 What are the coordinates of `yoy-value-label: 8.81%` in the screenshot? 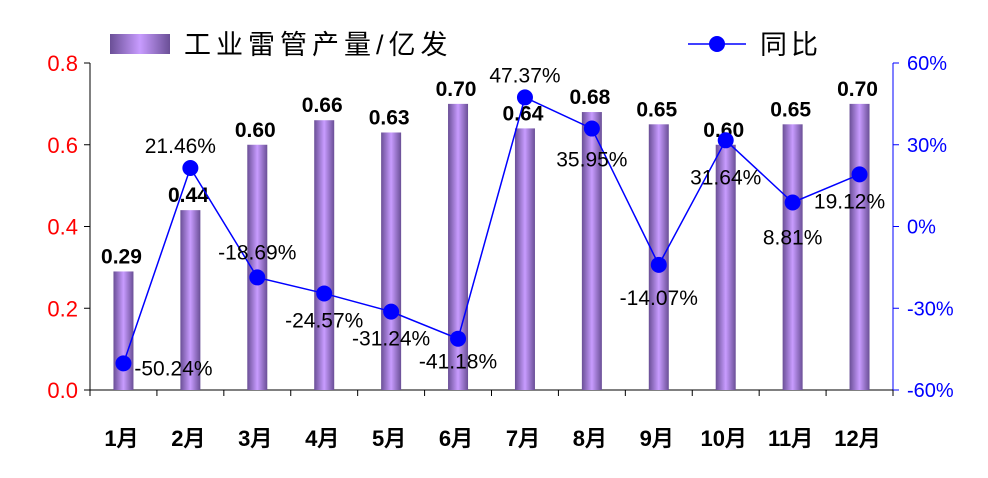 It's located at (793, 237).